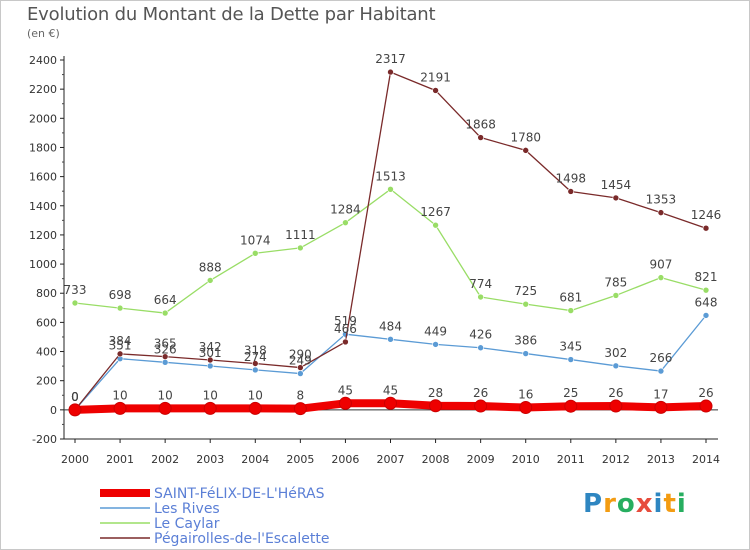 This screenshot has width=750, height=550. I want to click on data-label: 725, so click(525, 291).